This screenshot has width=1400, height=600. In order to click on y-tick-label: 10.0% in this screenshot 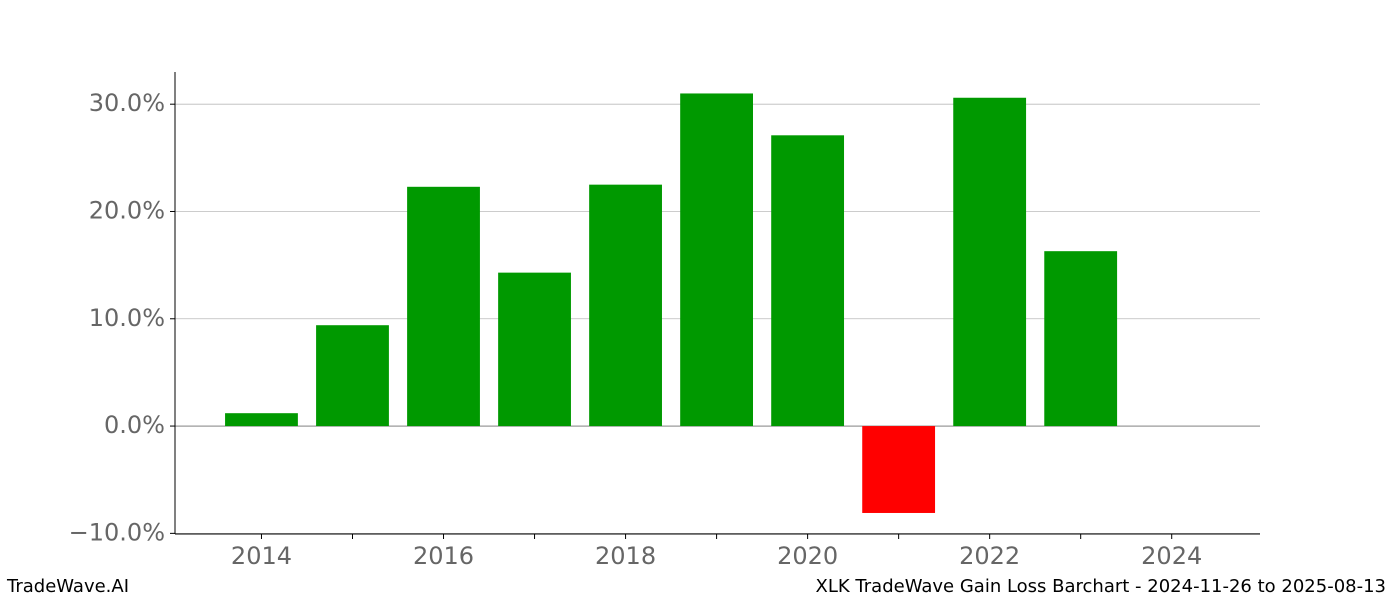, I will do `click(127, 318)`.